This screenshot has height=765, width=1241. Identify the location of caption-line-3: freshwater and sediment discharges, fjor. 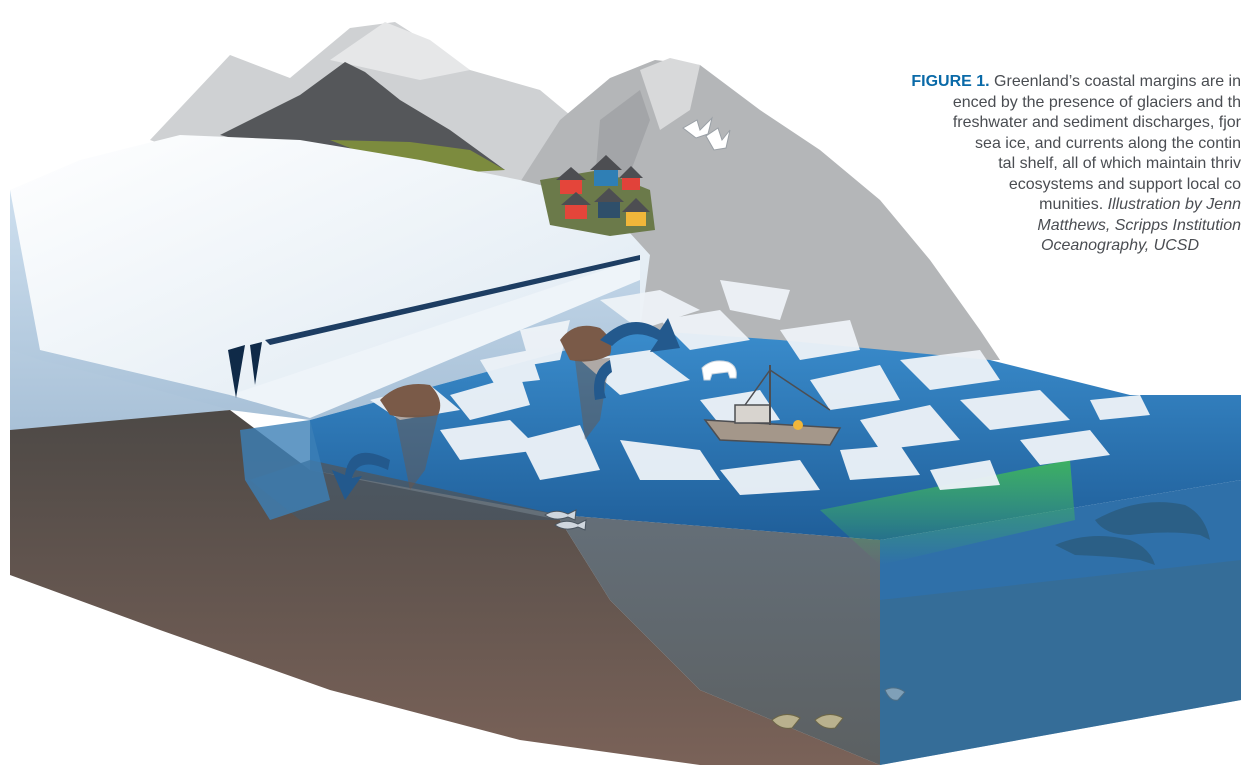
(1096, 122).